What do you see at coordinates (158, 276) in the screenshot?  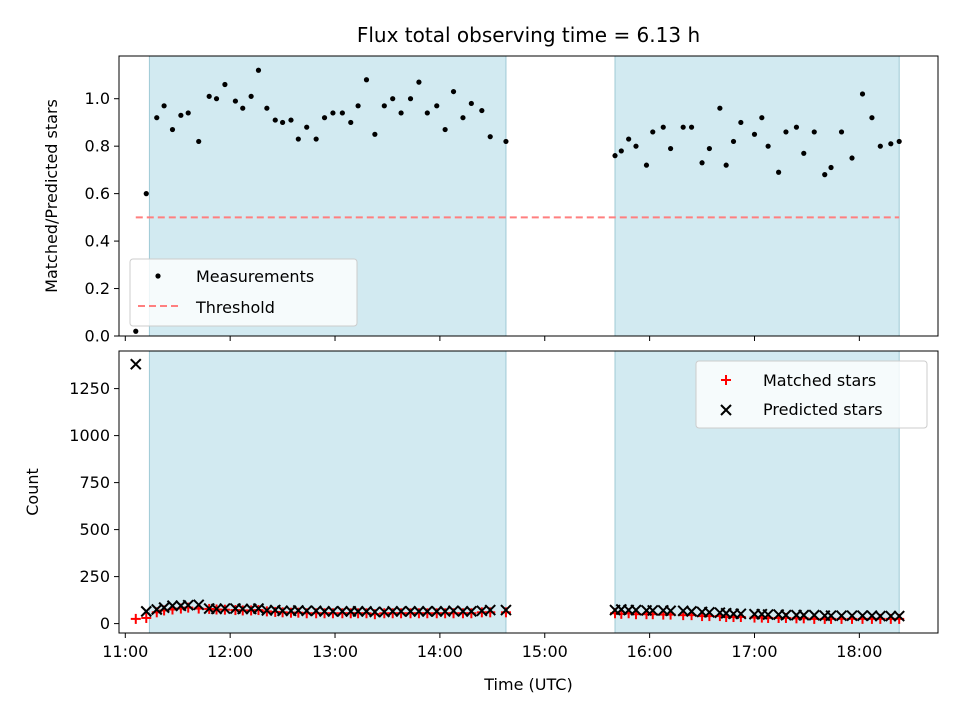 I see `legend-marker-measurements` at bounding box center [158, 276].